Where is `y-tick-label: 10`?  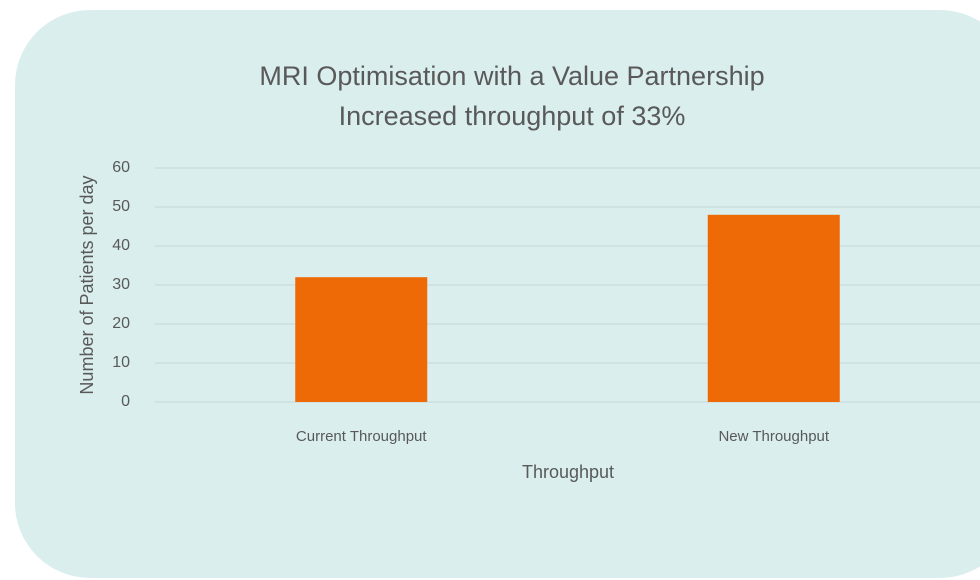 y-tick-label: 10 is located at coordinates (121, 362).